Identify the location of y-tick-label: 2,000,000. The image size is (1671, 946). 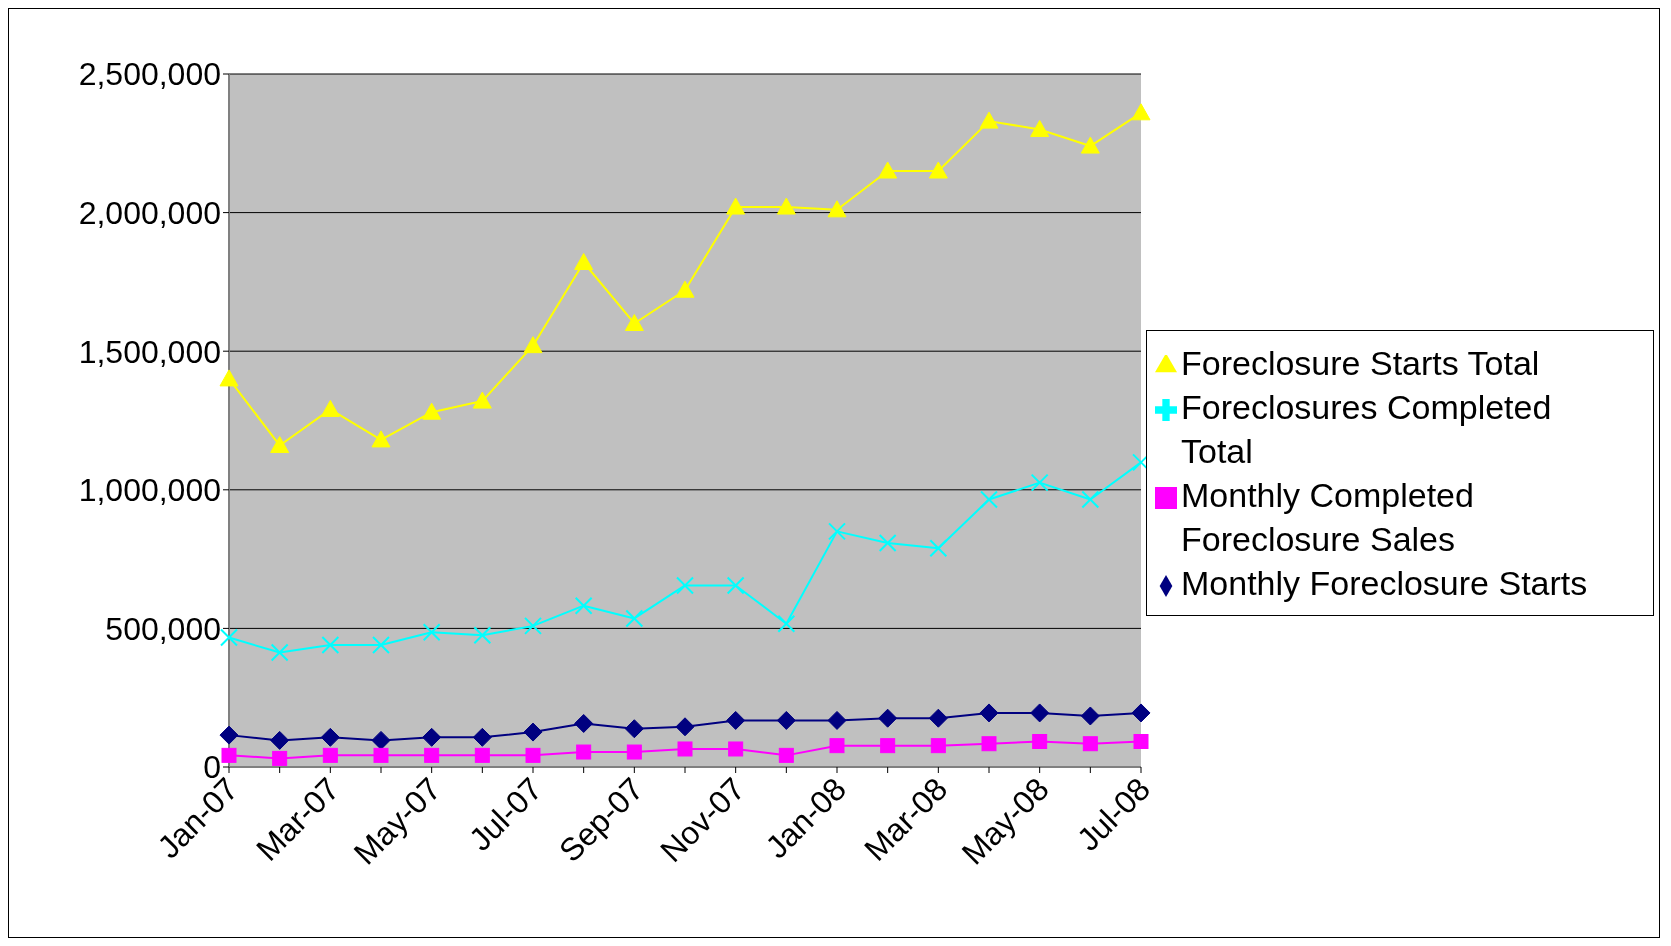
(149, 212).